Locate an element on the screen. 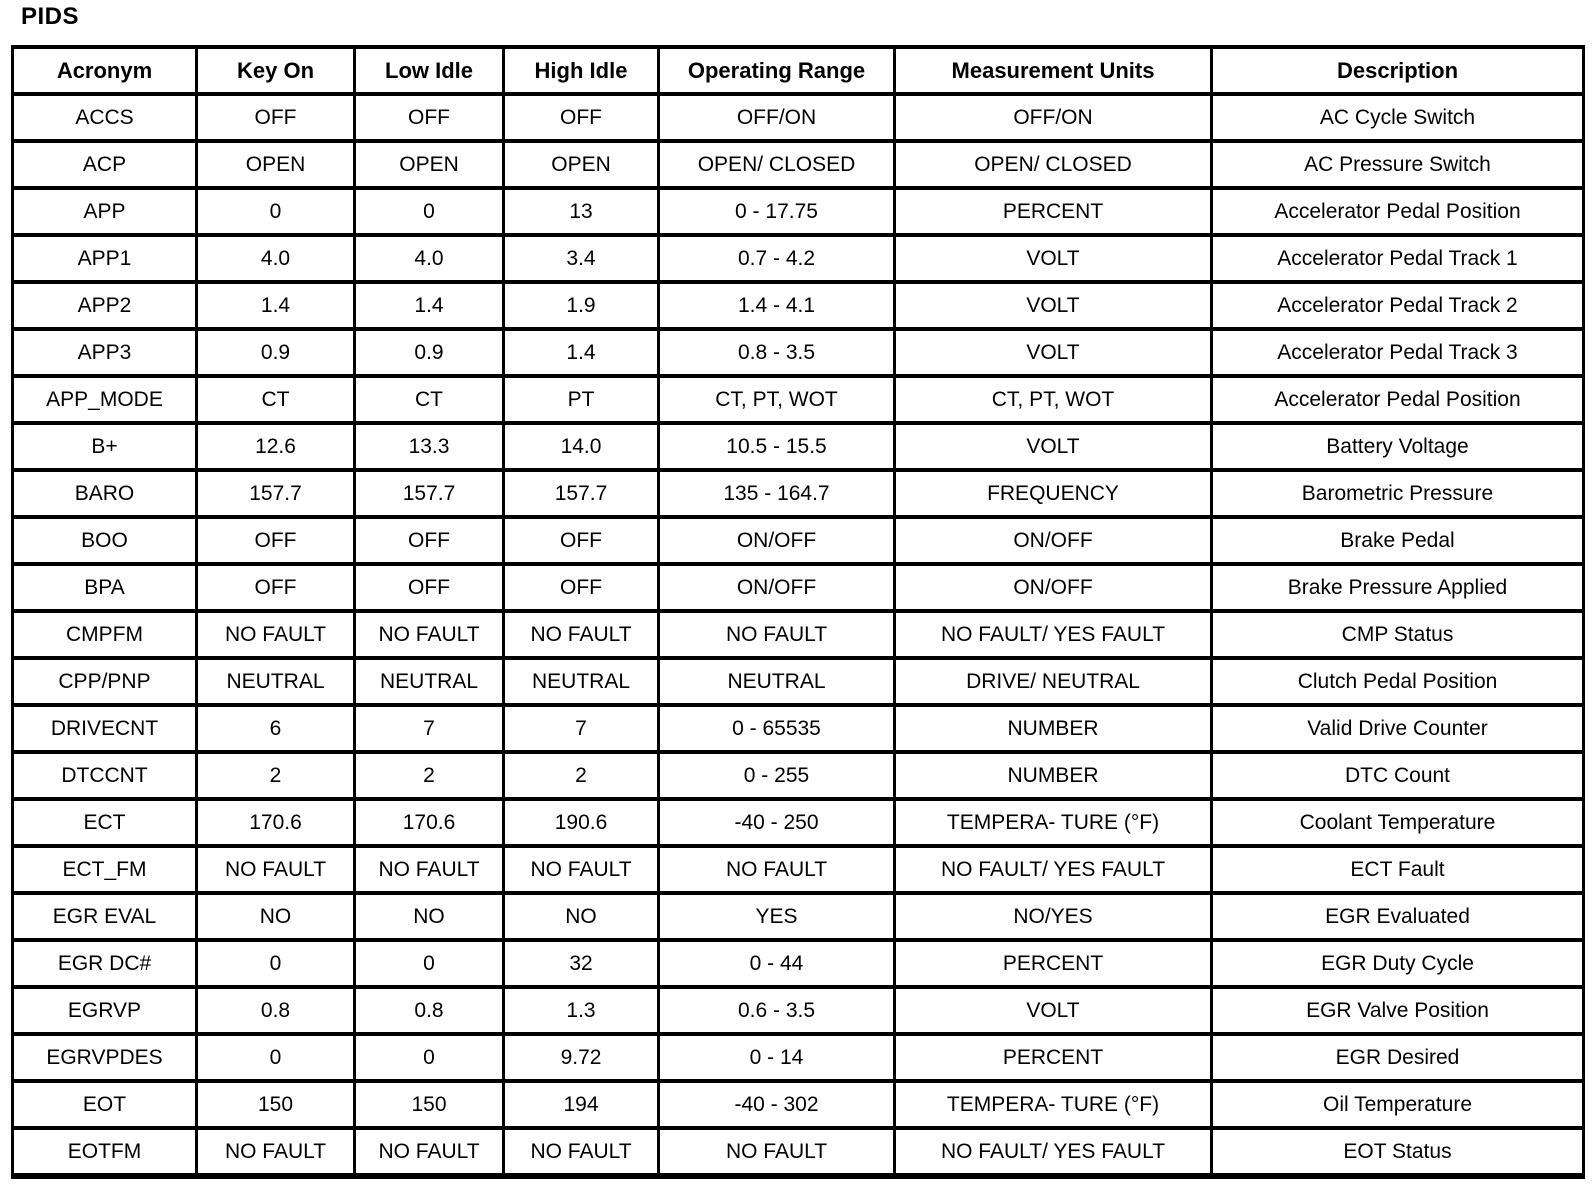 Image resolution: width=1595 pixels, height=1194 pixels. table-cell: OPEN is located at coordinates (275, 164).